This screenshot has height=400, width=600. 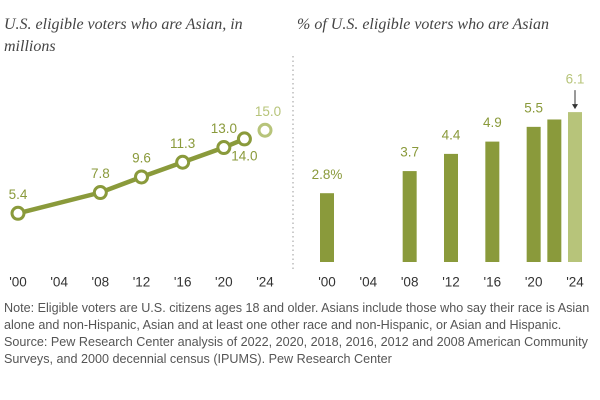 What do you see at coordinates (451, 134) in the screenshot?
I see `data-label: 4.4` at bounding box center [451, 134].